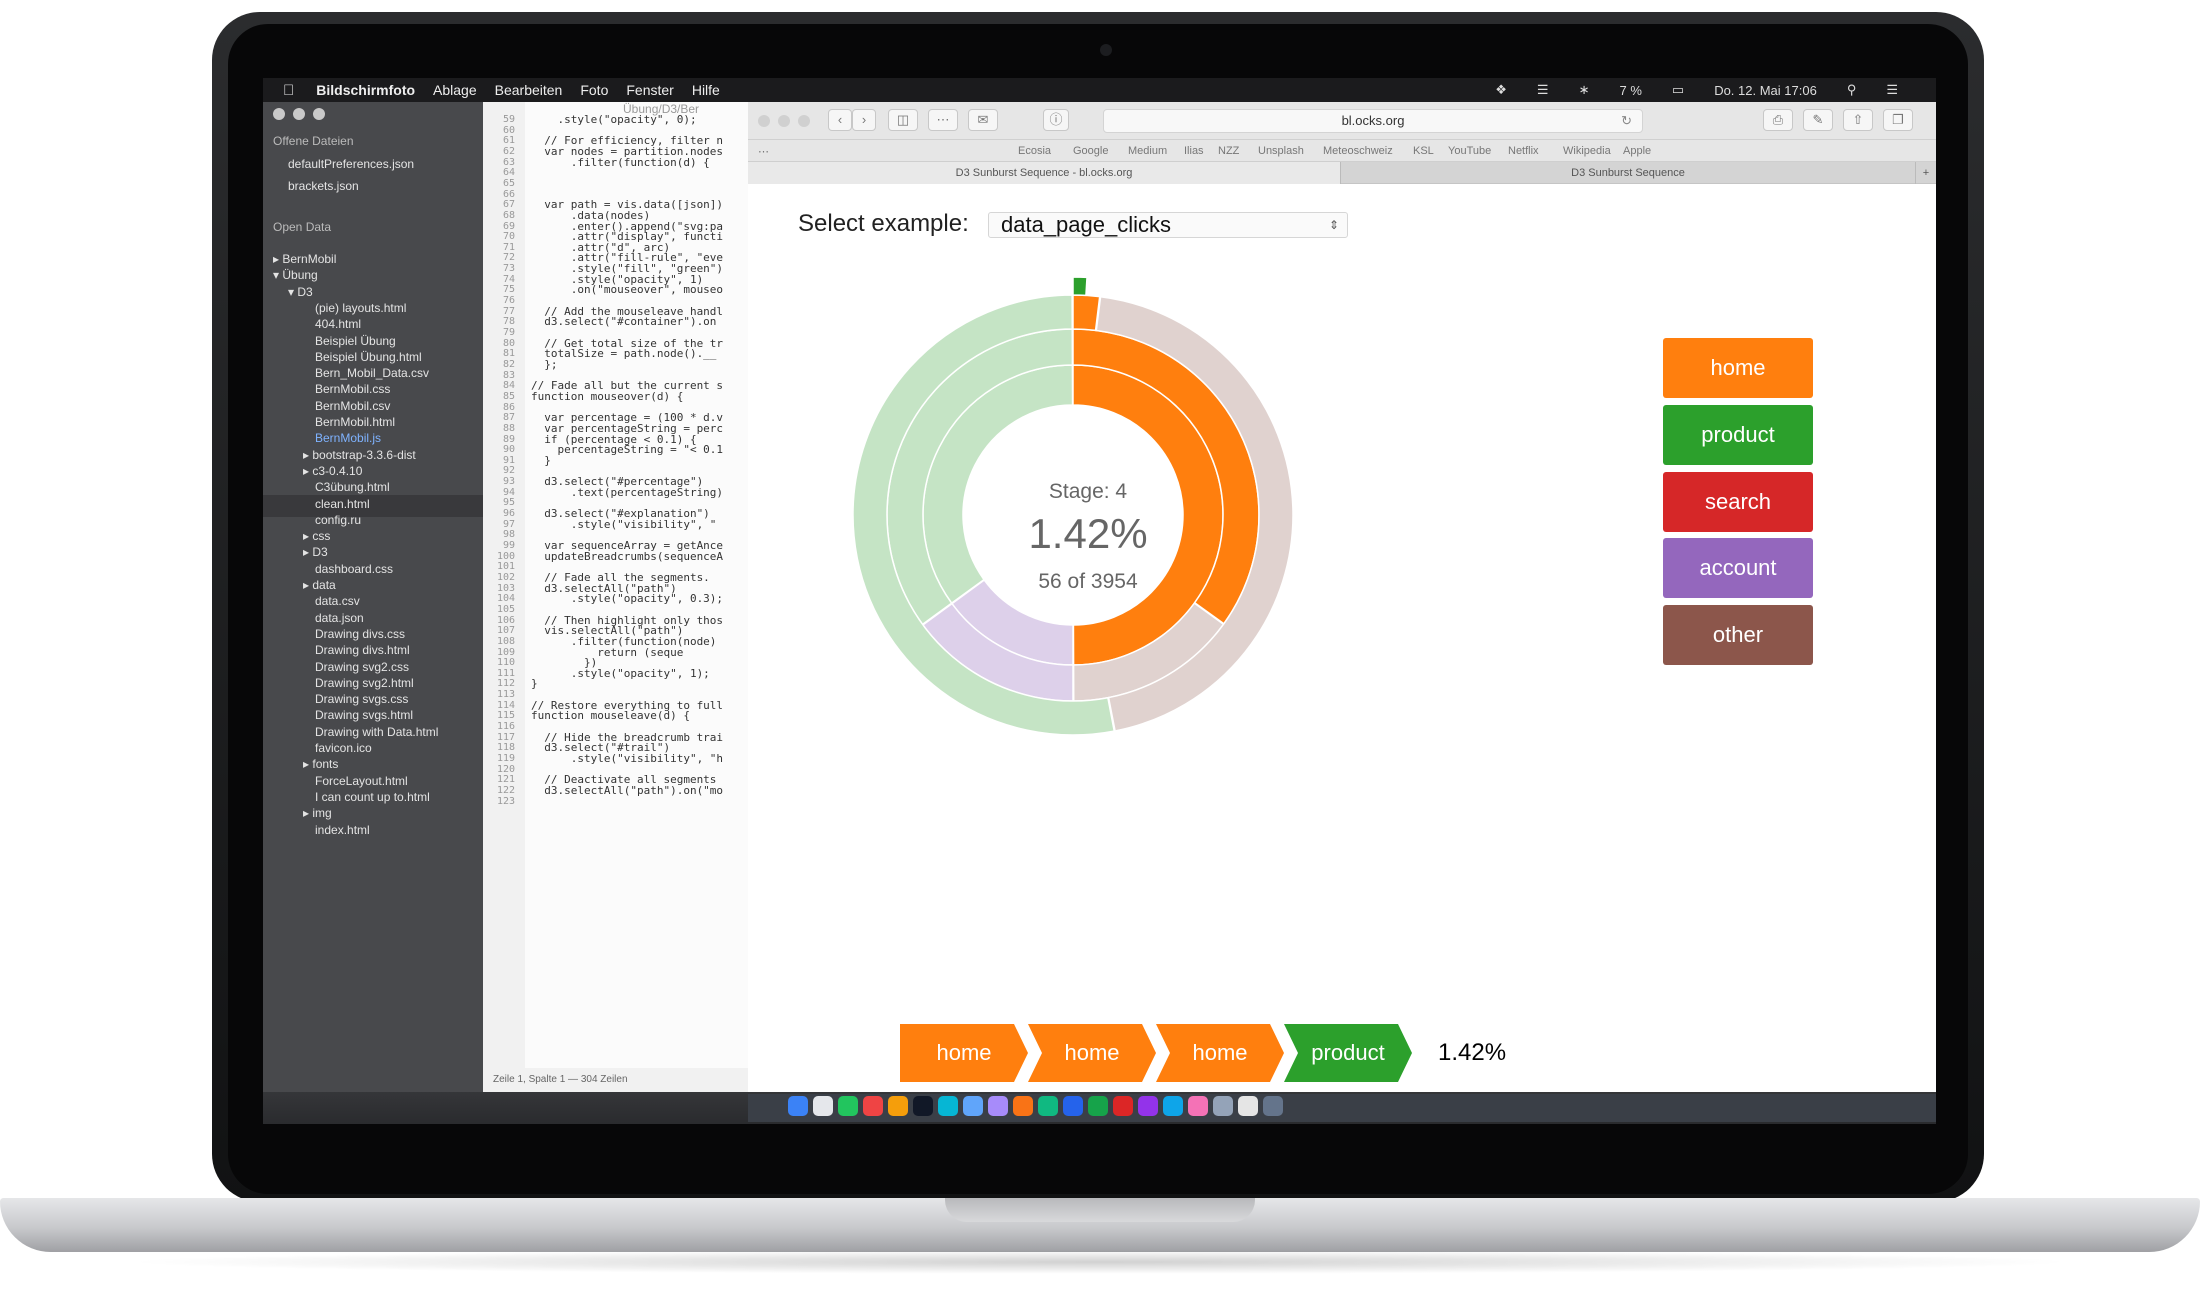 The width and height of the screenshot is (2200, 1296). I want to click on menu-bearbeiten: Bearbeiten, so click(529, 90).